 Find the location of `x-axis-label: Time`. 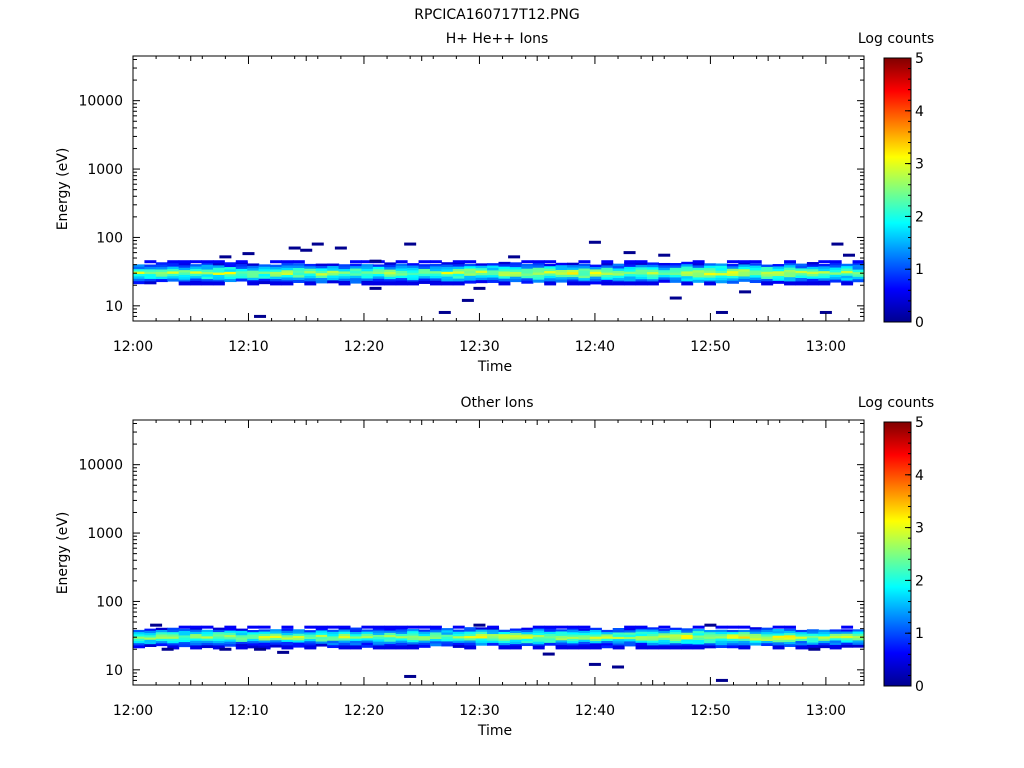

x-axis-label: Time is located at coordinates (494, 731).